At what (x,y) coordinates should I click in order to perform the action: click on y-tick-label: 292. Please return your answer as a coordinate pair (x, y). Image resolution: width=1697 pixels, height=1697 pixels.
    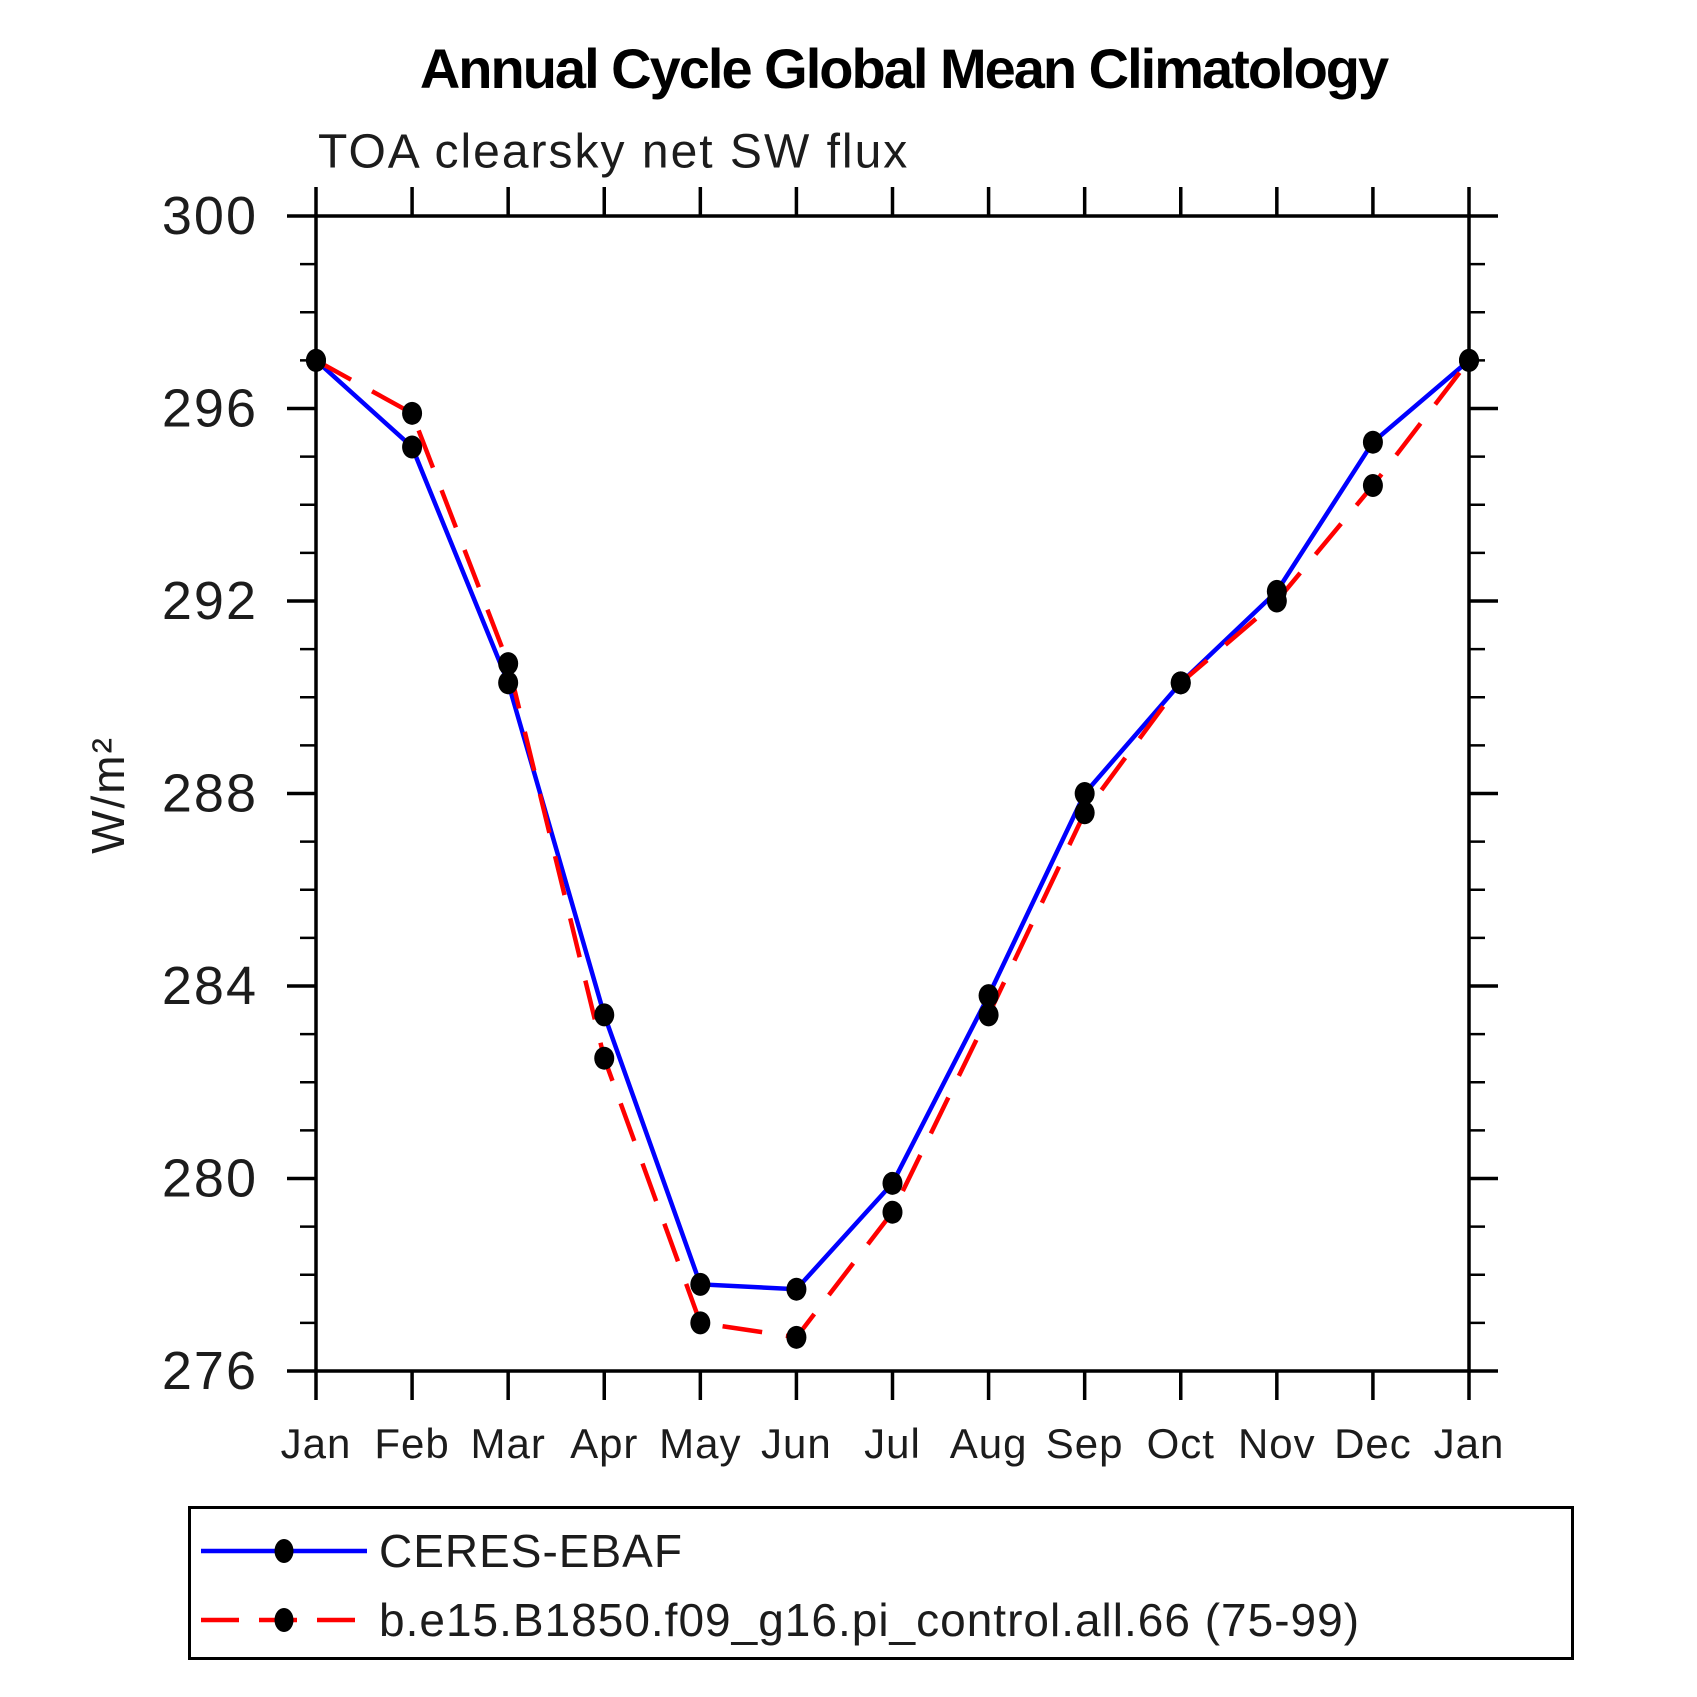
    Looking at the image, I should click on (210, 601).